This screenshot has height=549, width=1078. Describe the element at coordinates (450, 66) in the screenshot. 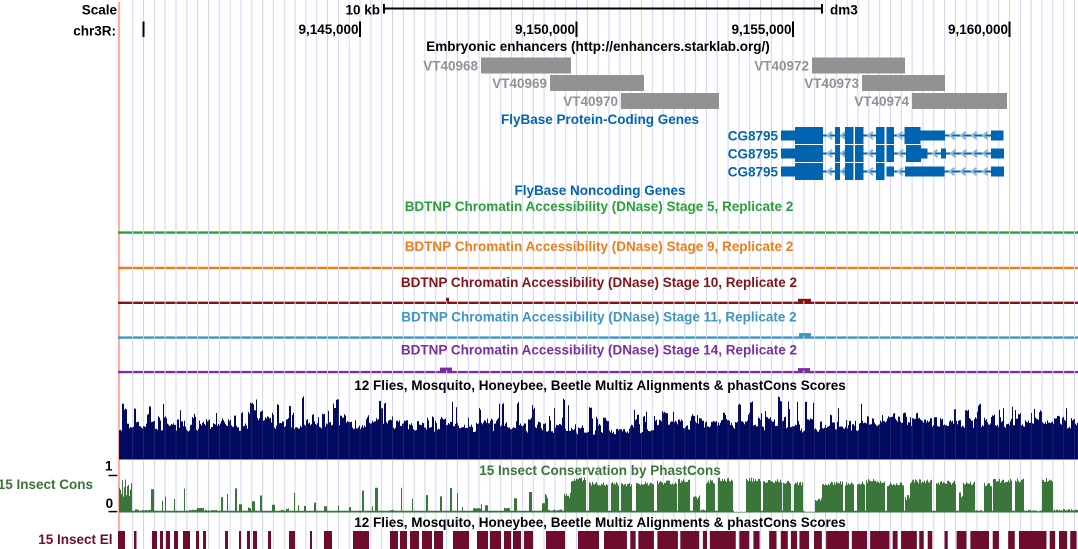

I see `svg-text: VT40968` at that location.